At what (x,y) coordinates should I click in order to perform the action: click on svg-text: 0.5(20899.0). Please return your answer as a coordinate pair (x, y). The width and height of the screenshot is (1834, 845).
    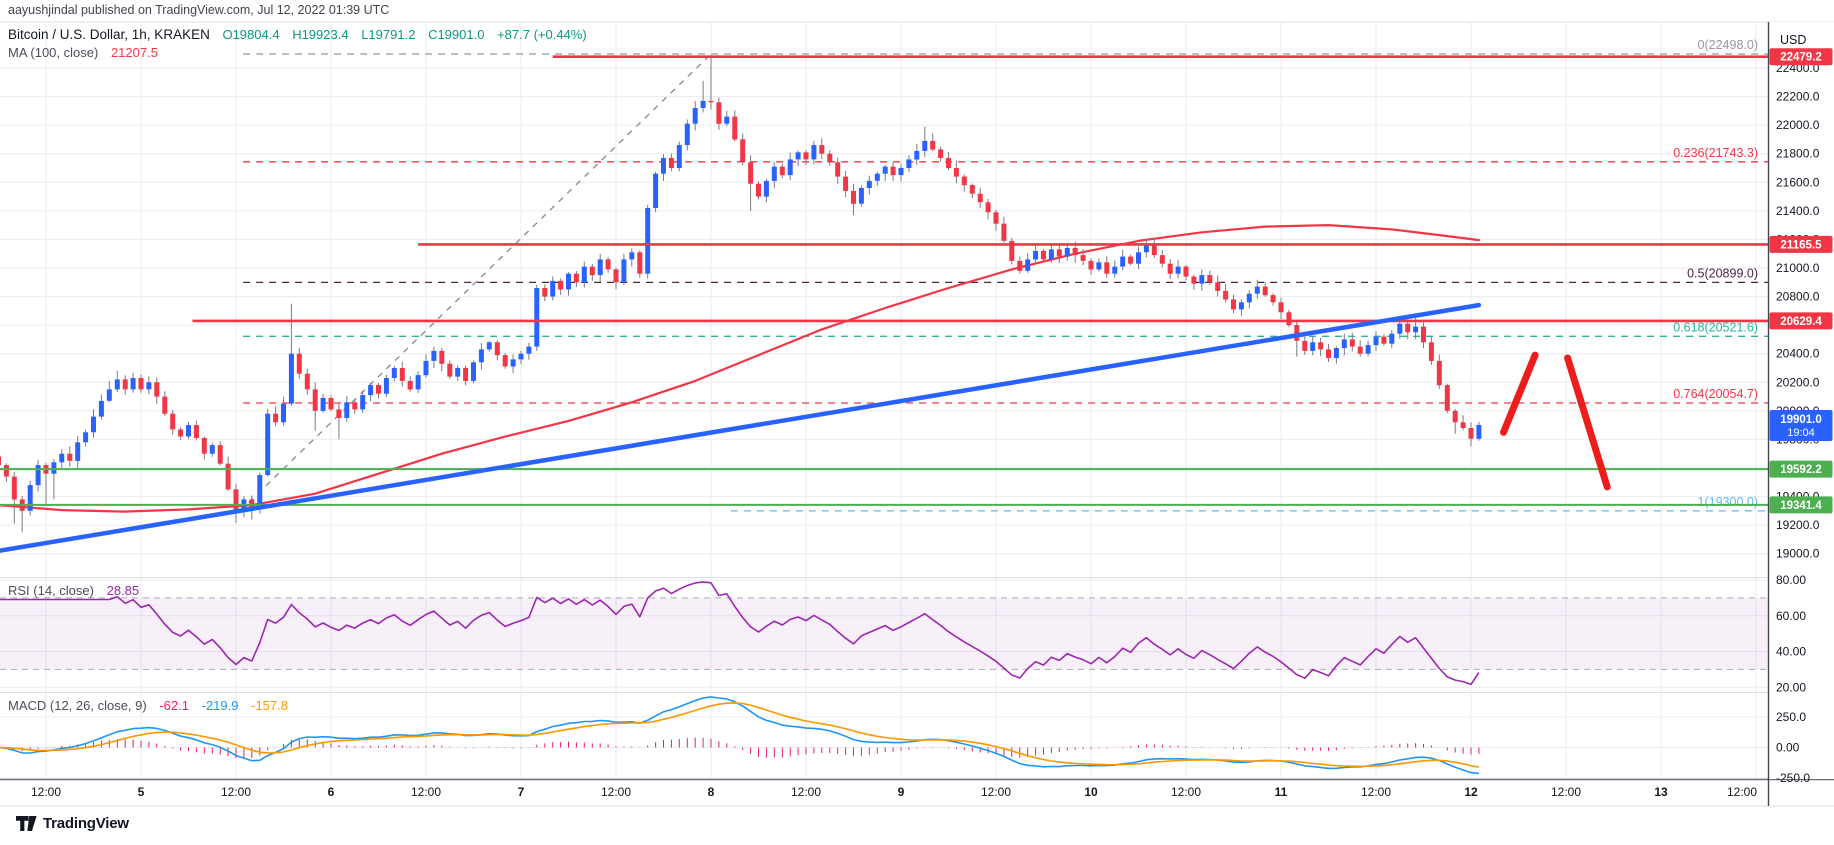
    Looking at the image, I should click on (1722, 273).